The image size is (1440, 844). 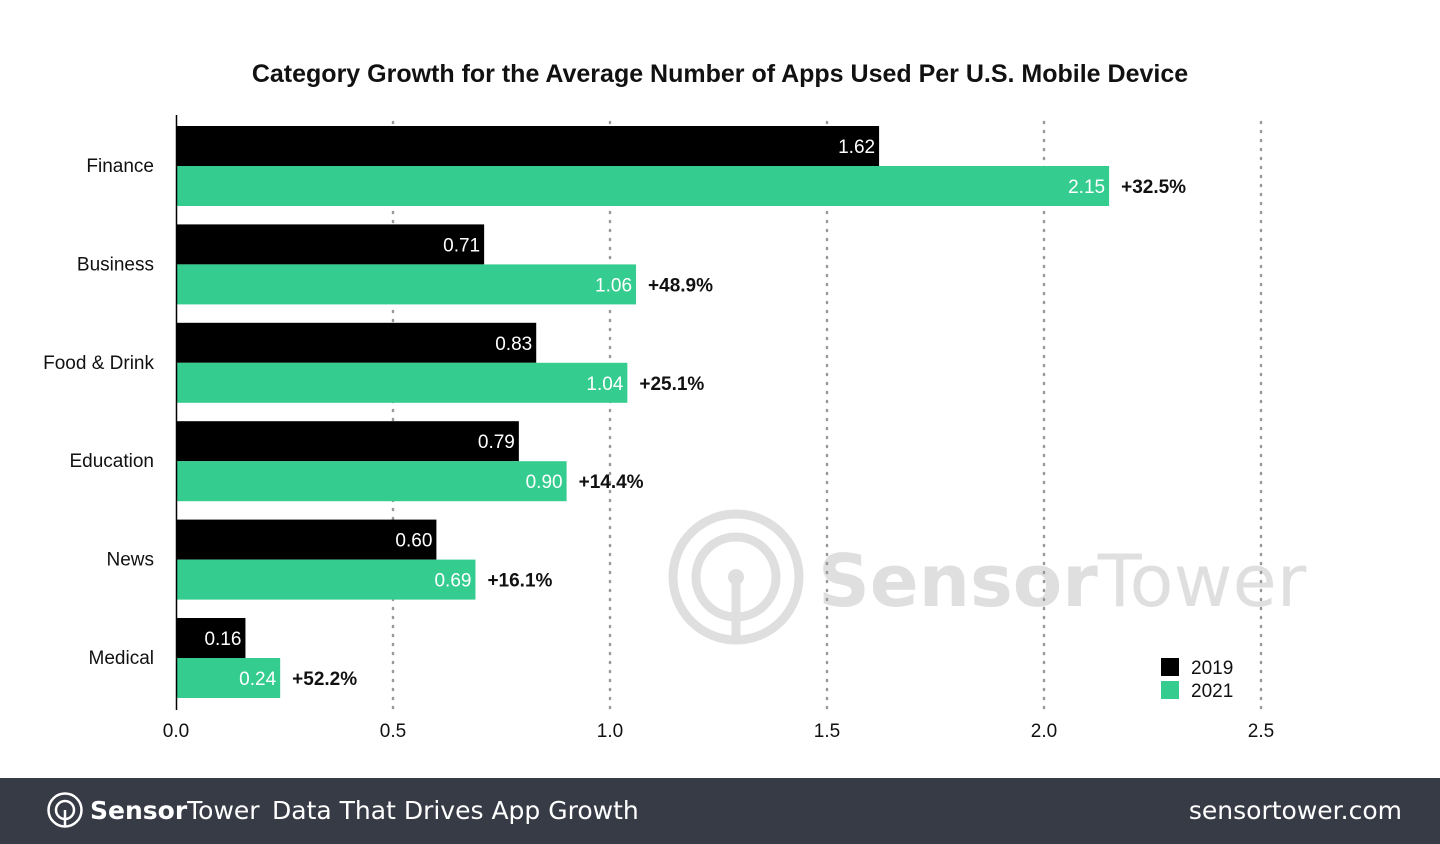 What do you see at coordinates (452, 581) in the screenshot?
I see `bar-value-label: 0.69` at bounding box center [452, 581].